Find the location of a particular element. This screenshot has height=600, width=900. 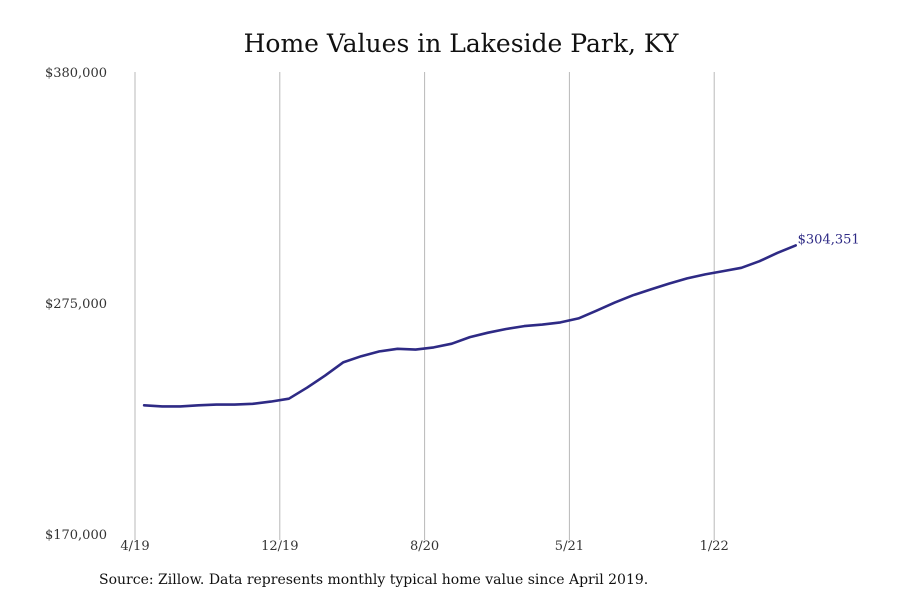

x-tick-label: 4/19 is located at coordinates (134, 546).